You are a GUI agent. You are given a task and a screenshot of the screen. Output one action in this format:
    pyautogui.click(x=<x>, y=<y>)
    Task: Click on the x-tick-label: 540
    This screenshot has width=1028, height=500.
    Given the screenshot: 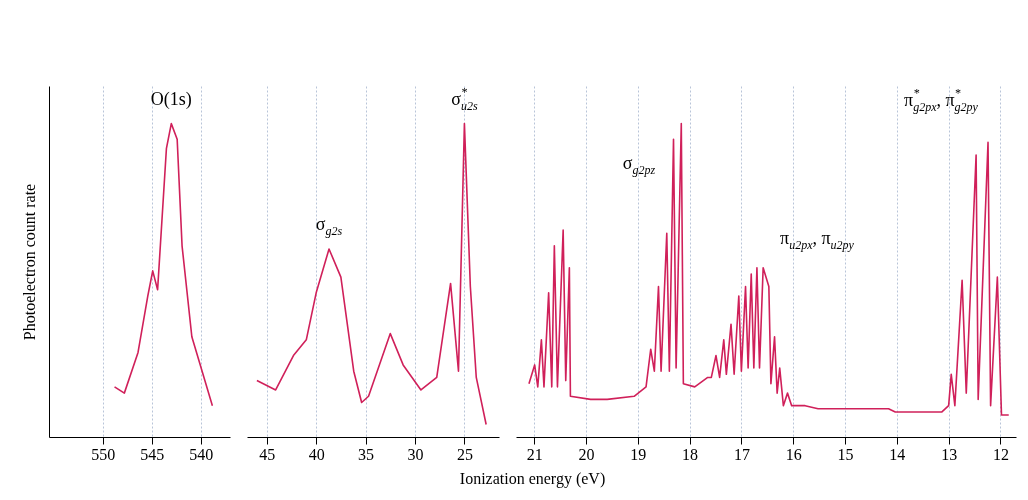 What is the action you would take?
    pyautogui.click(x=201, y=454)
    